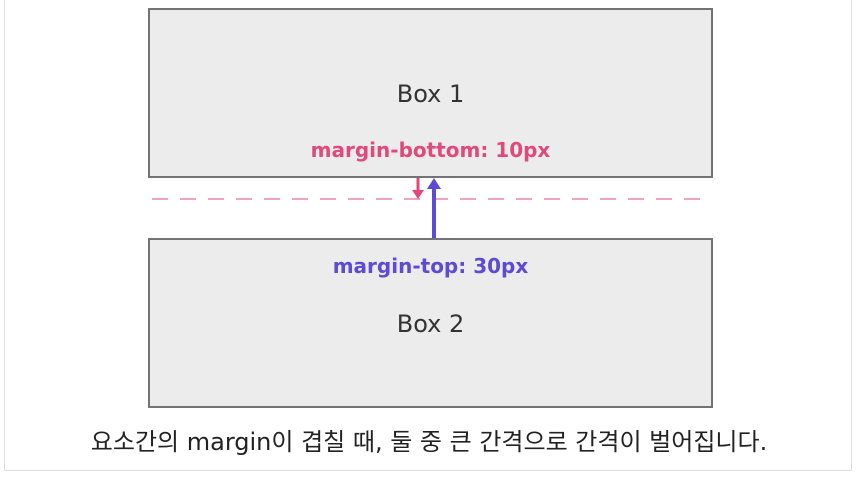  I want to click on figure-caption: 요소간의 margin이 겹칠 때, 둘 중 큰 간격으로 간격이 벌어집니다., so click(429, 442).